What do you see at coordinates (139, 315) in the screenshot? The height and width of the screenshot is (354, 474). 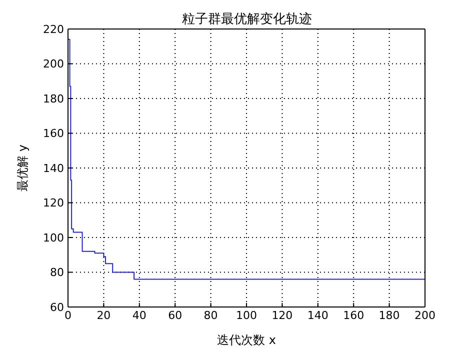 I see `x-tick-label: 40` at bounding box center [139, 315].